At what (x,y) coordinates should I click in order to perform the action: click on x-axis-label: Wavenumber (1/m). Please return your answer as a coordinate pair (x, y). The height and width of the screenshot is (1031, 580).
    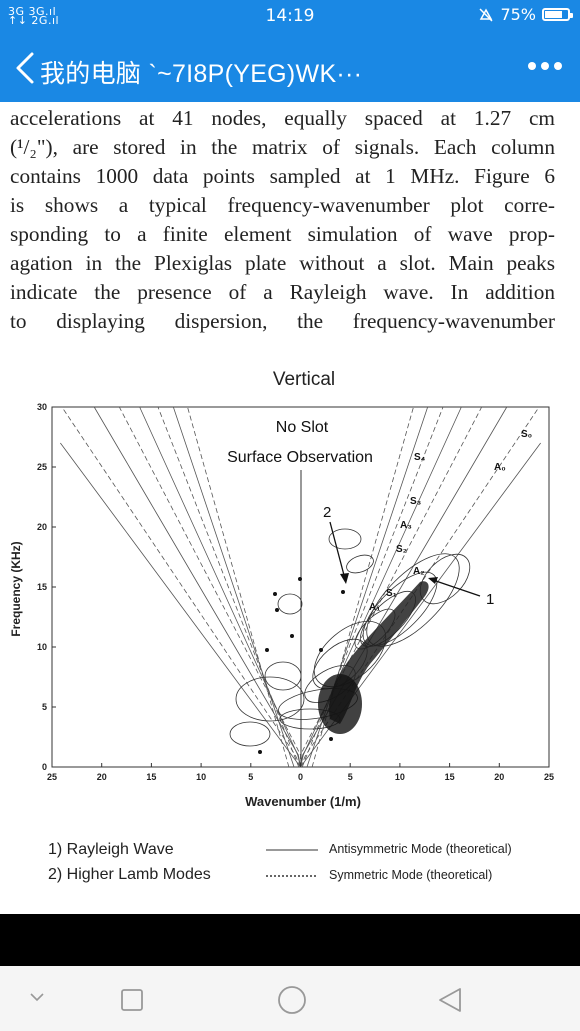
    Looking at the image, I should click on (303, 801).